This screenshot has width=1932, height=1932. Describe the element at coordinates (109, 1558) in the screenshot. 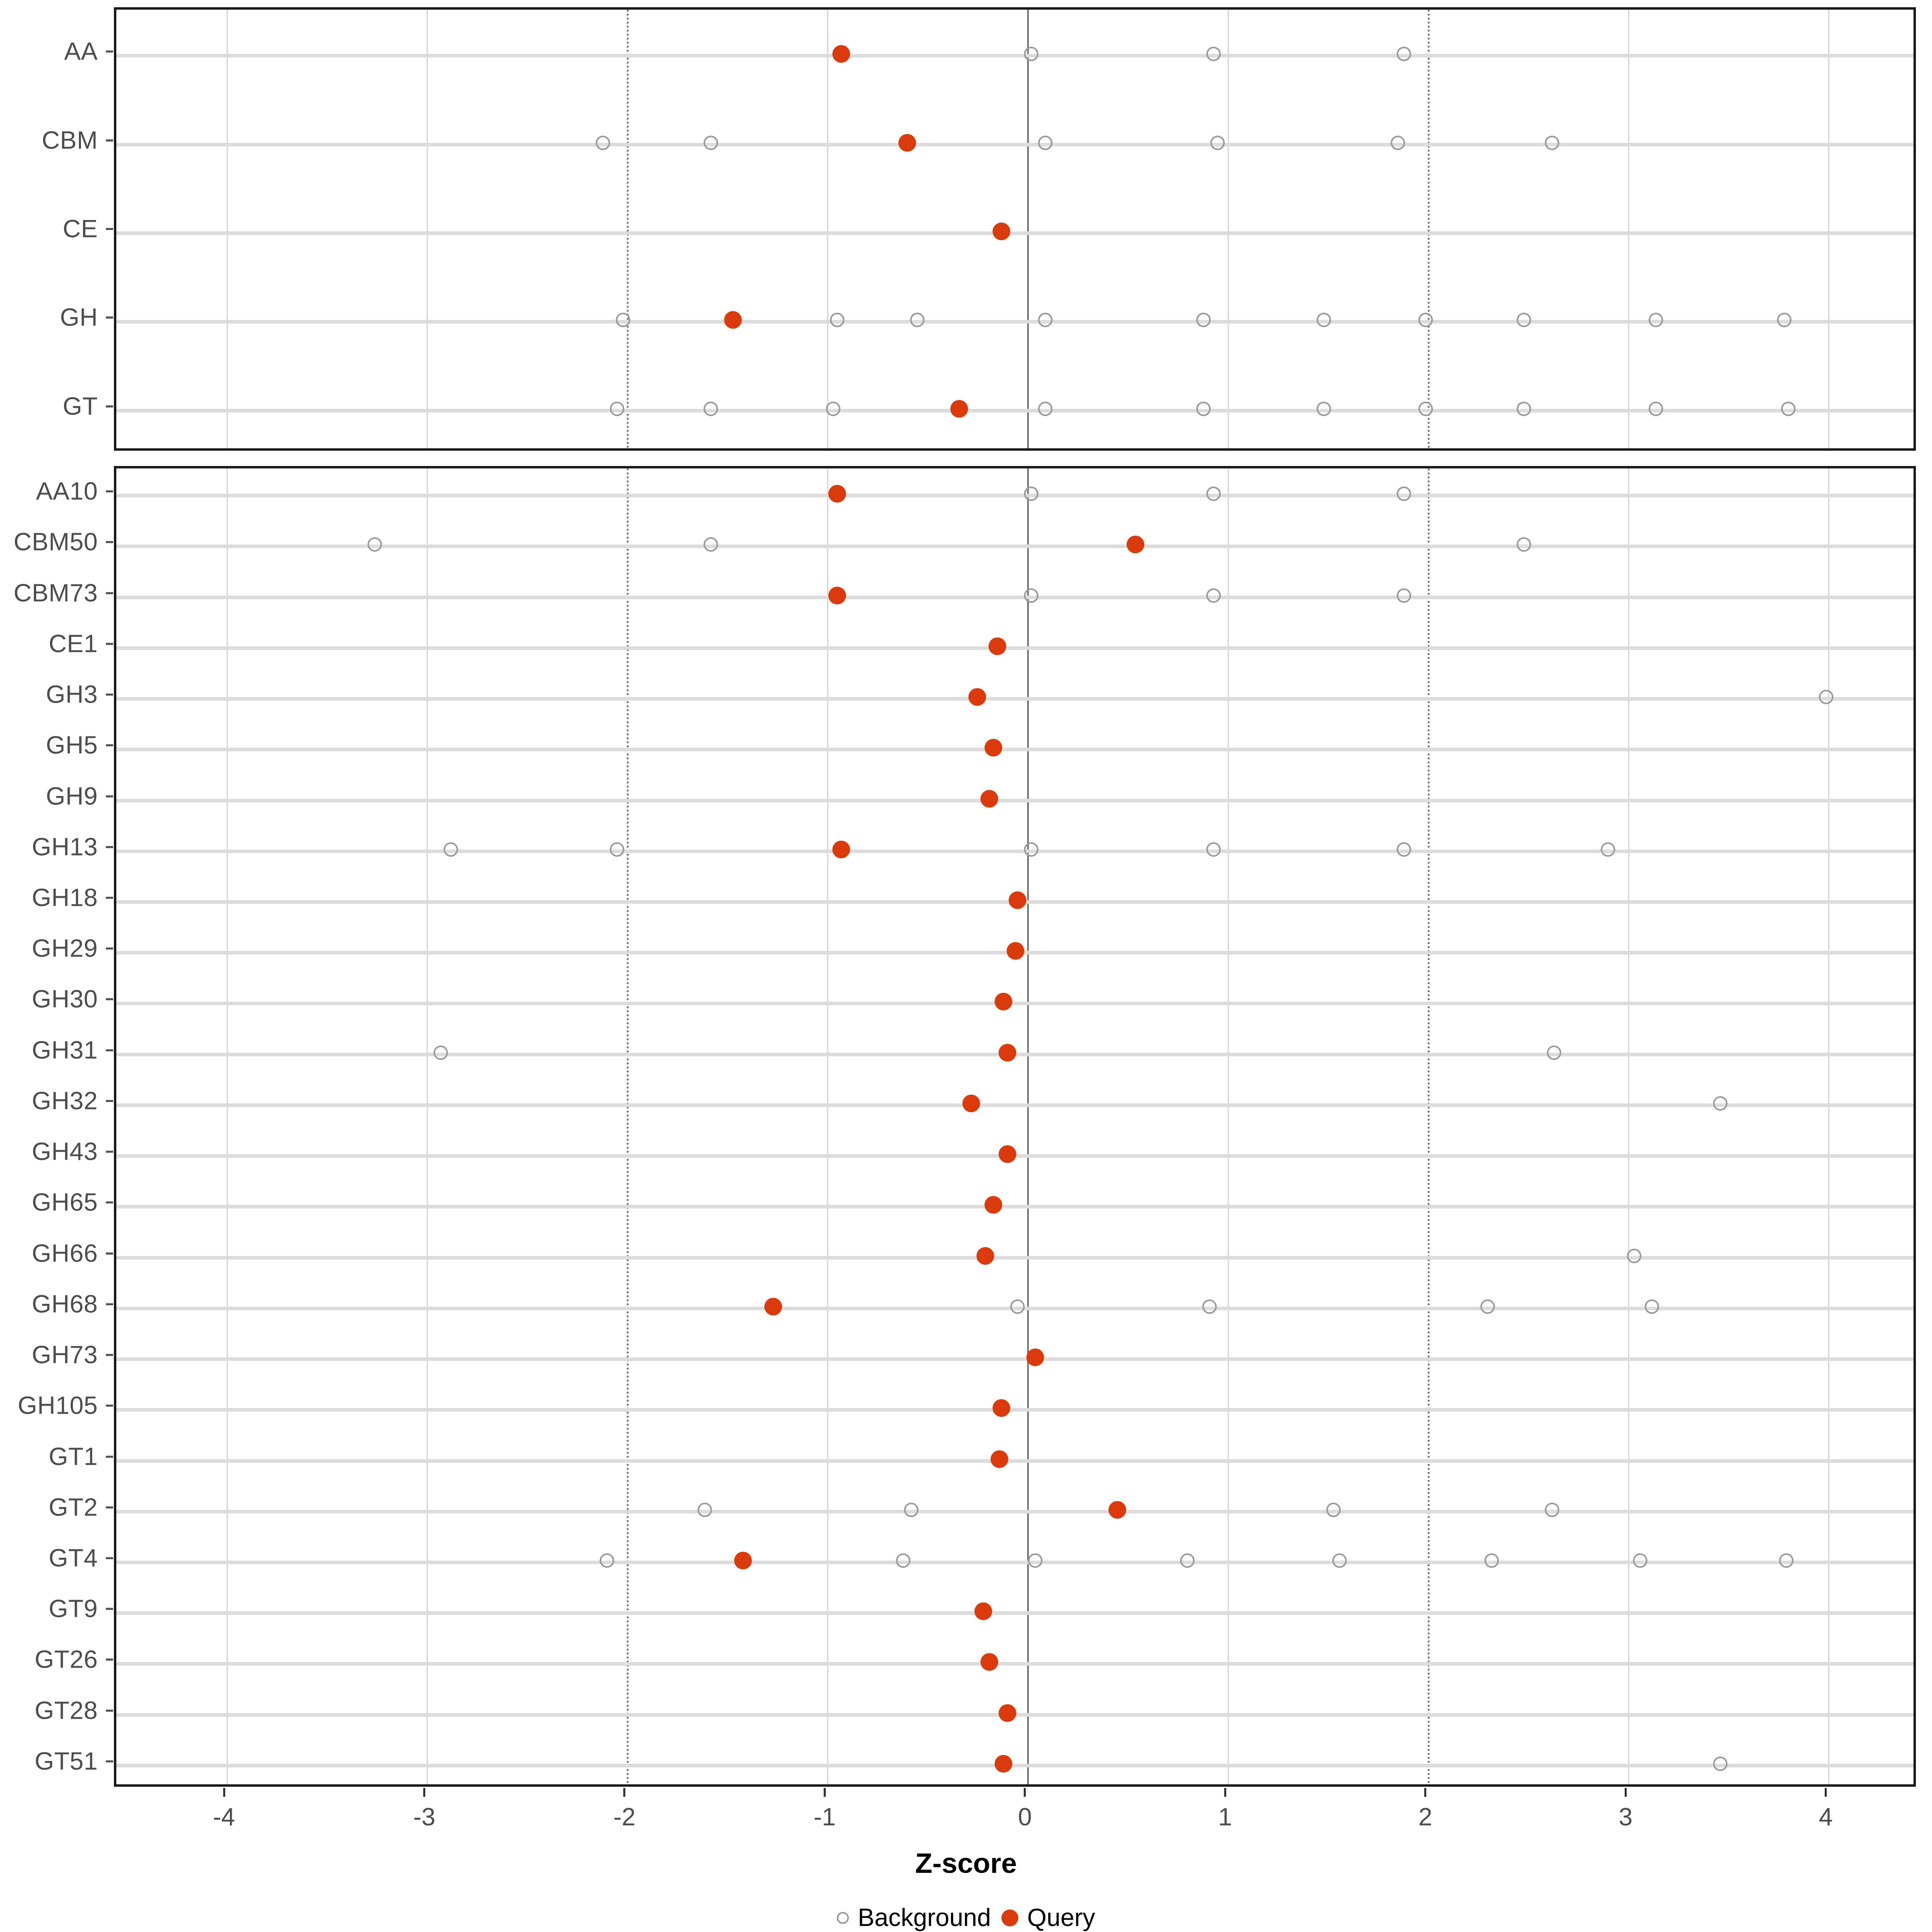

I see `y-axis-tick-GT4` at that location.